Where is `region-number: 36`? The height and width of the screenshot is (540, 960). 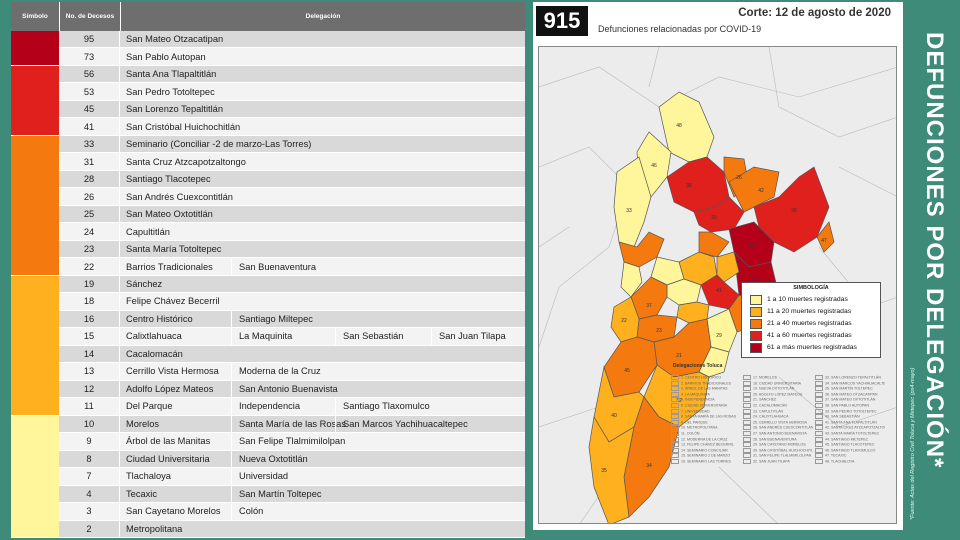
region-number: 36 is located at coordinates (794, 211).